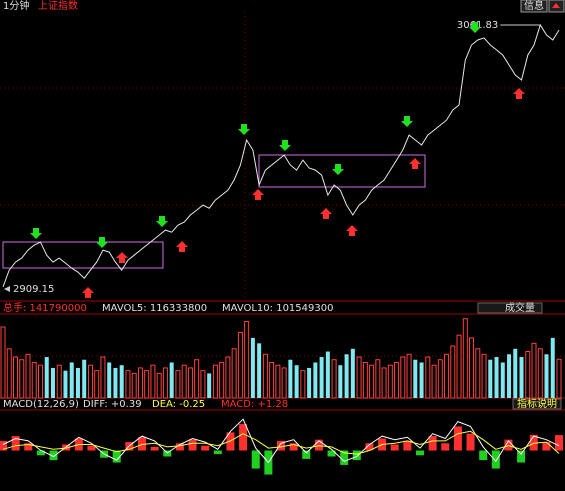 The width and height of the screenshot is (565, 491). I want to click on diff-line, so click(281, 441).